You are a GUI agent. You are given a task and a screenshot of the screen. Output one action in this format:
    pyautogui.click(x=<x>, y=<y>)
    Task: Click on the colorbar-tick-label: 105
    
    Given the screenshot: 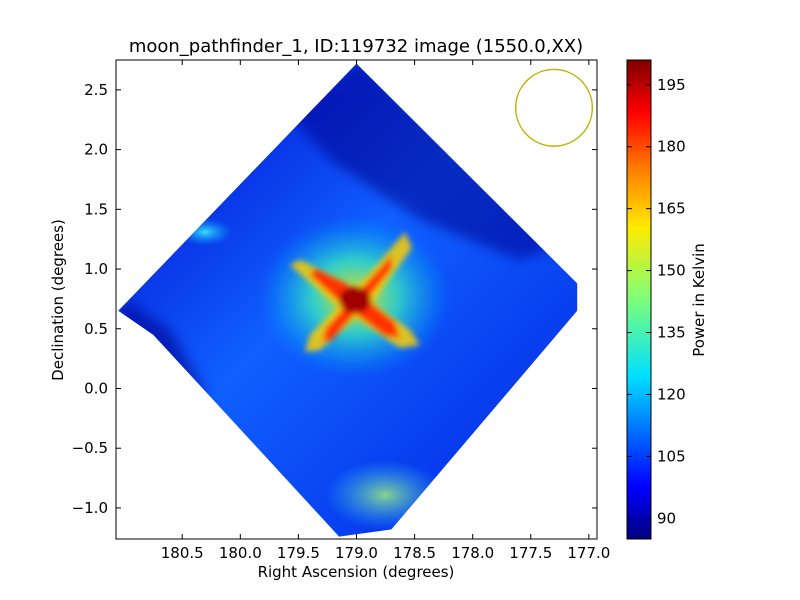 What is the action you would take?
    pyautogui.click(x=671, y=456)
    